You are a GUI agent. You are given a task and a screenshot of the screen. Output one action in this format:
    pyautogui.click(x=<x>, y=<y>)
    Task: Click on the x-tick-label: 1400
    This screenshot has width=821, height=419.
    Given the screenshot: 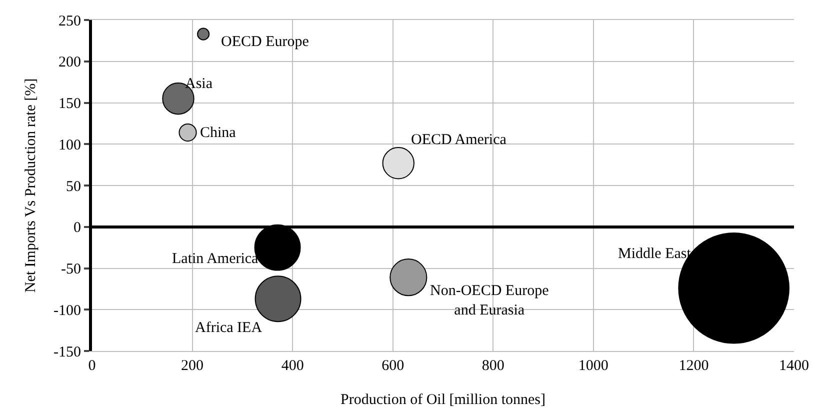 What is the action you would take?
    pyautogui.click(x=794, y=366)
    